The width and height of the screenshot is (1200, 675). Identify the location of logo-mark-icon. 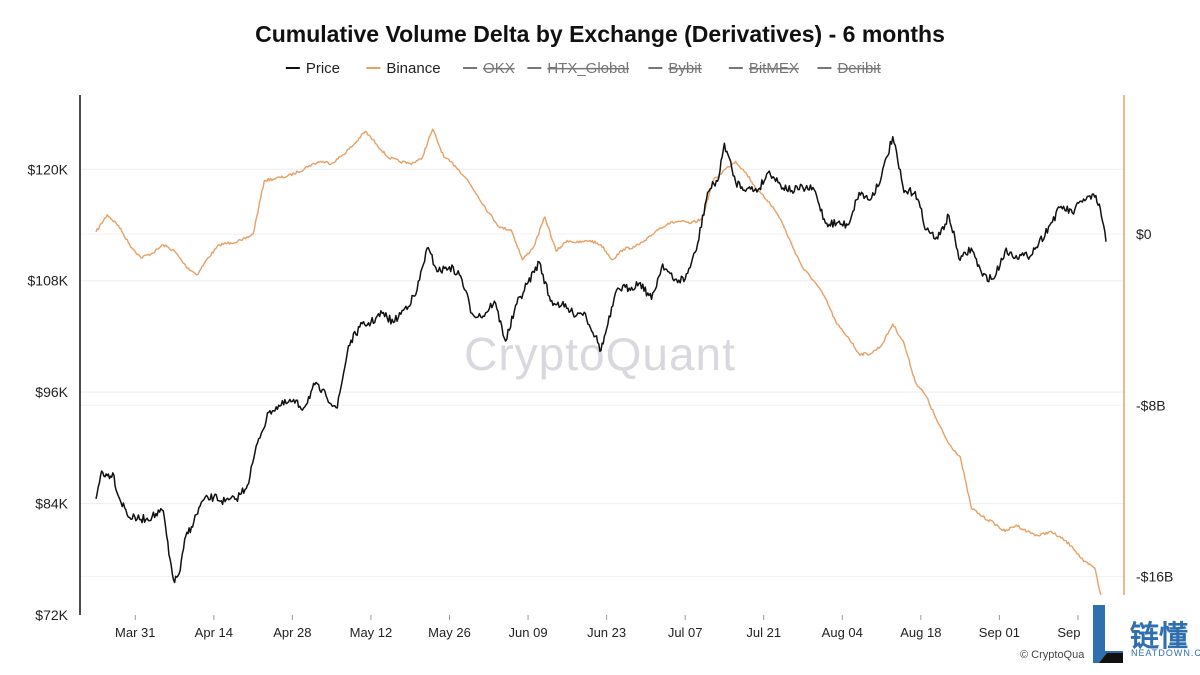
(1108, 634).